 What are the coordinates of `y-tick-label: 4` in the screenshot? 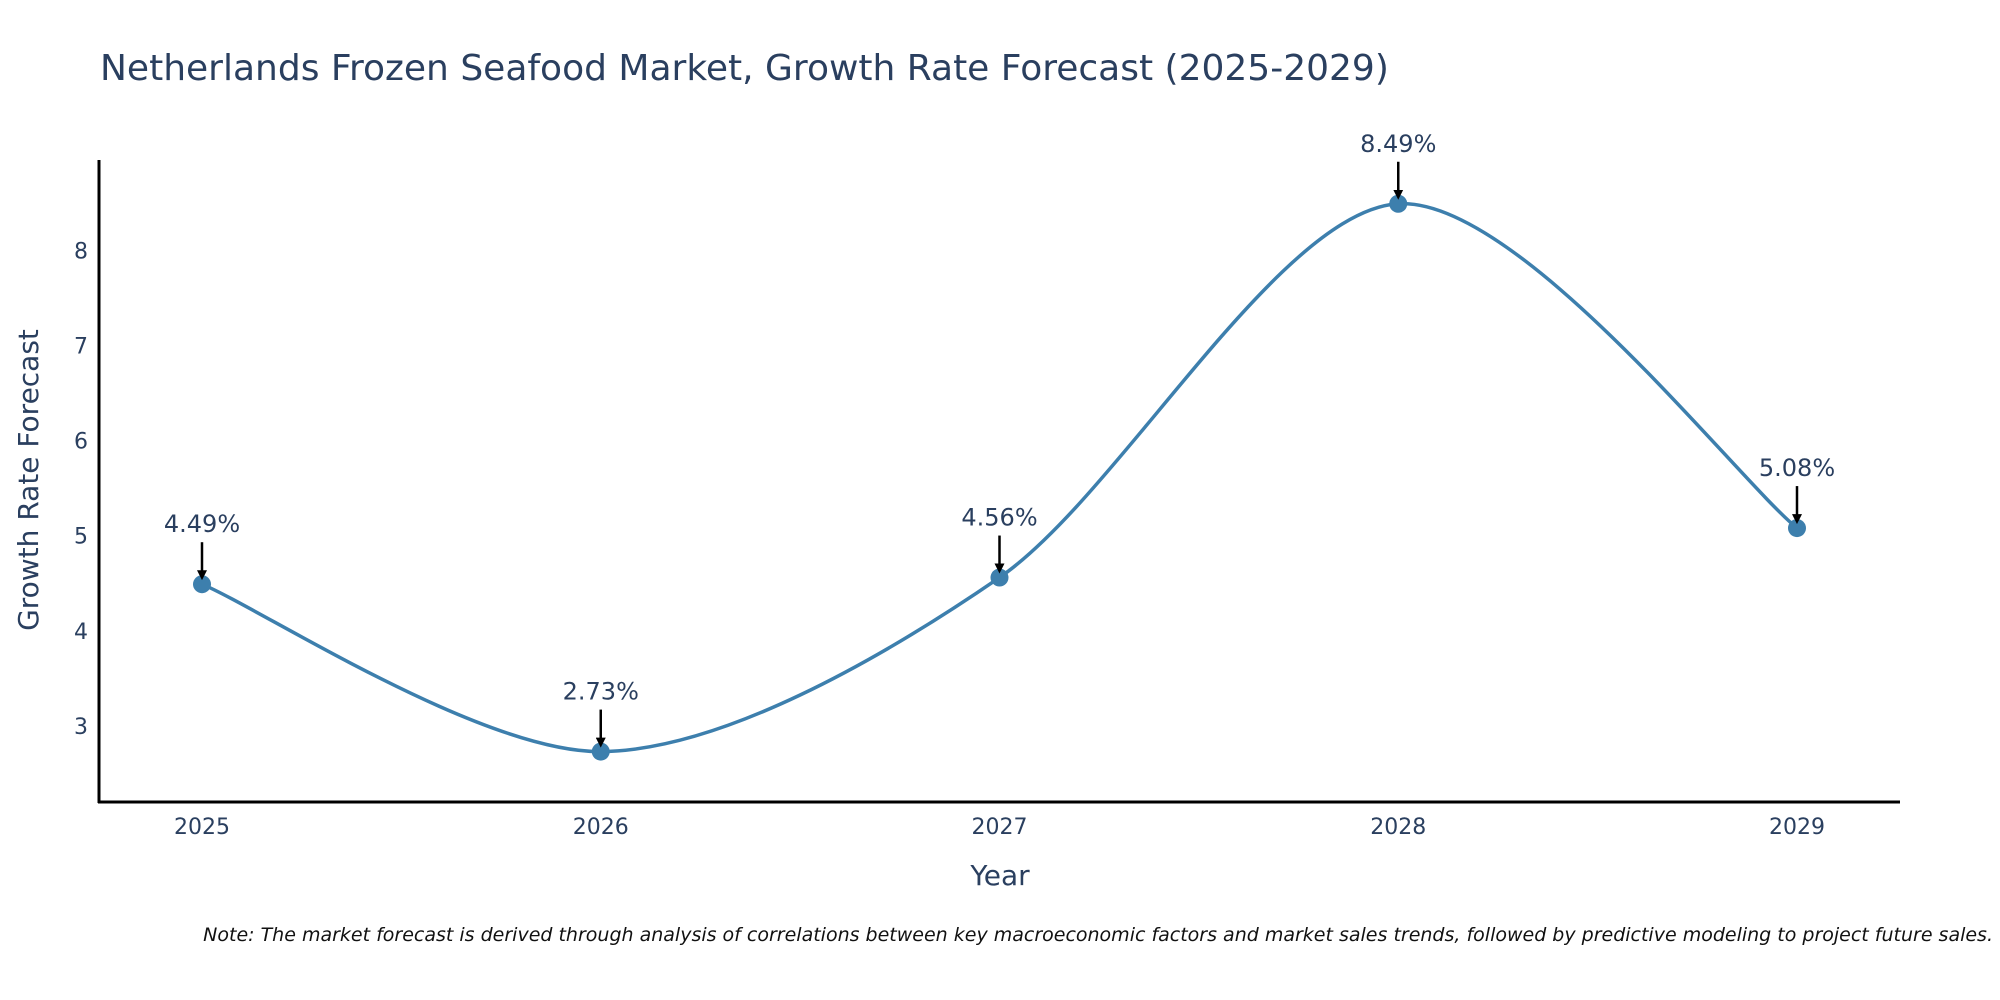 It's located at (81, 632).